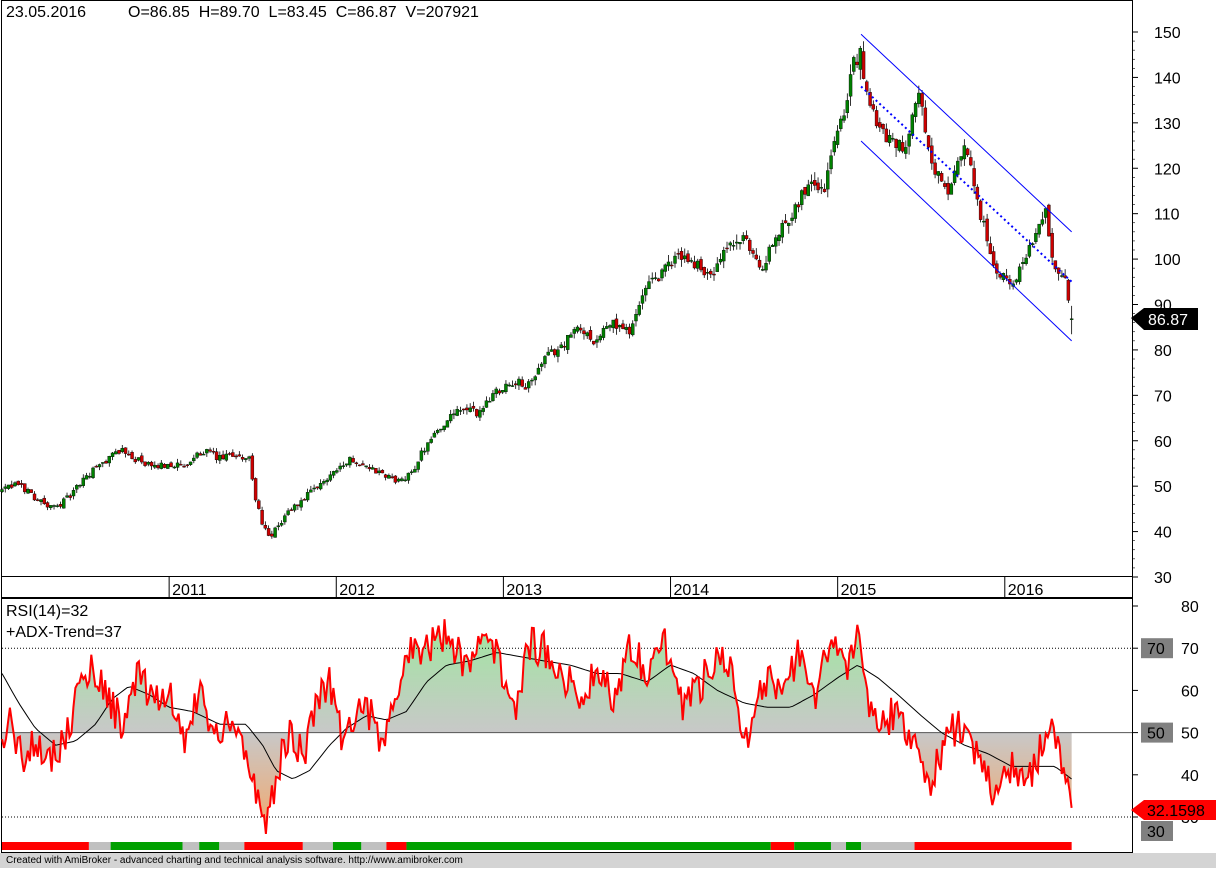 The width and height of the screenshot is (1216, 873). I want to click on rsi-y-axis: 304050607080705030, so click(1165, 720).